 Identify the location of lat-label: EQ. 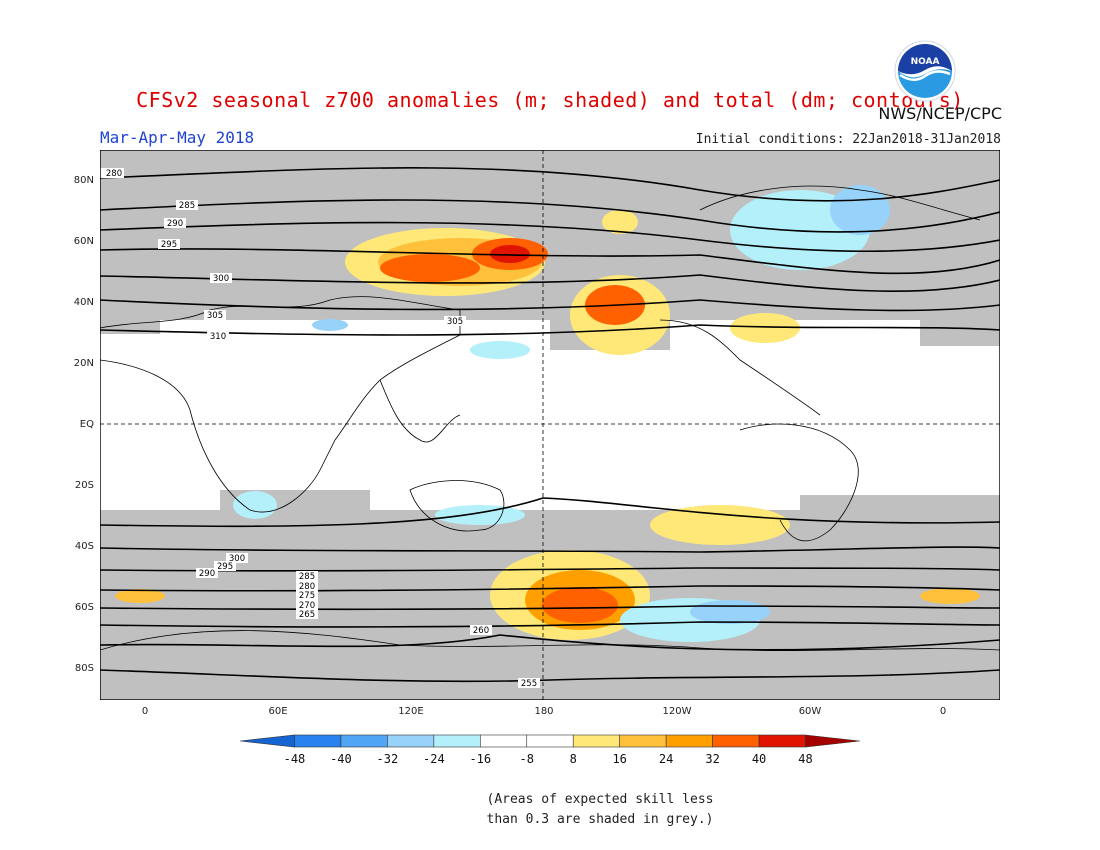
(86, 424).